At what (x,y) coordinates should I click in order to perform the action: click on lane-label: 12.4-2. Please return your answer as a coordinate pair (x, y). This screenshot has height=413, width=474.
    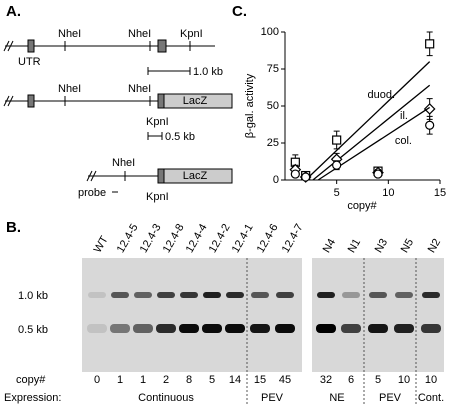
    Looking at the image, I should click on (220, 238).